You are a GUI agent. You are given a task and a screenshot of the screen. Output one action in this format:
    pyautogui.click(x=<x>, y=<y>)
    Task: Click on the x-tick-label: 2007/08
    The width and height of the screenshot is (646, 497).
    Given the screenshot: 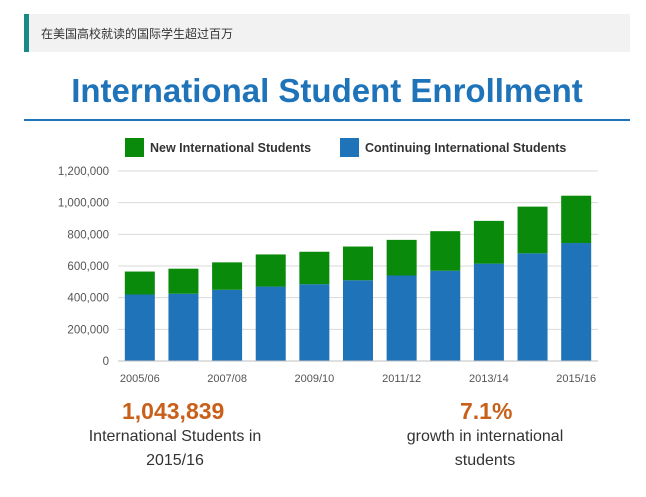 What is the action you would take?
    pyautogui.click(x=227, y=379)
    